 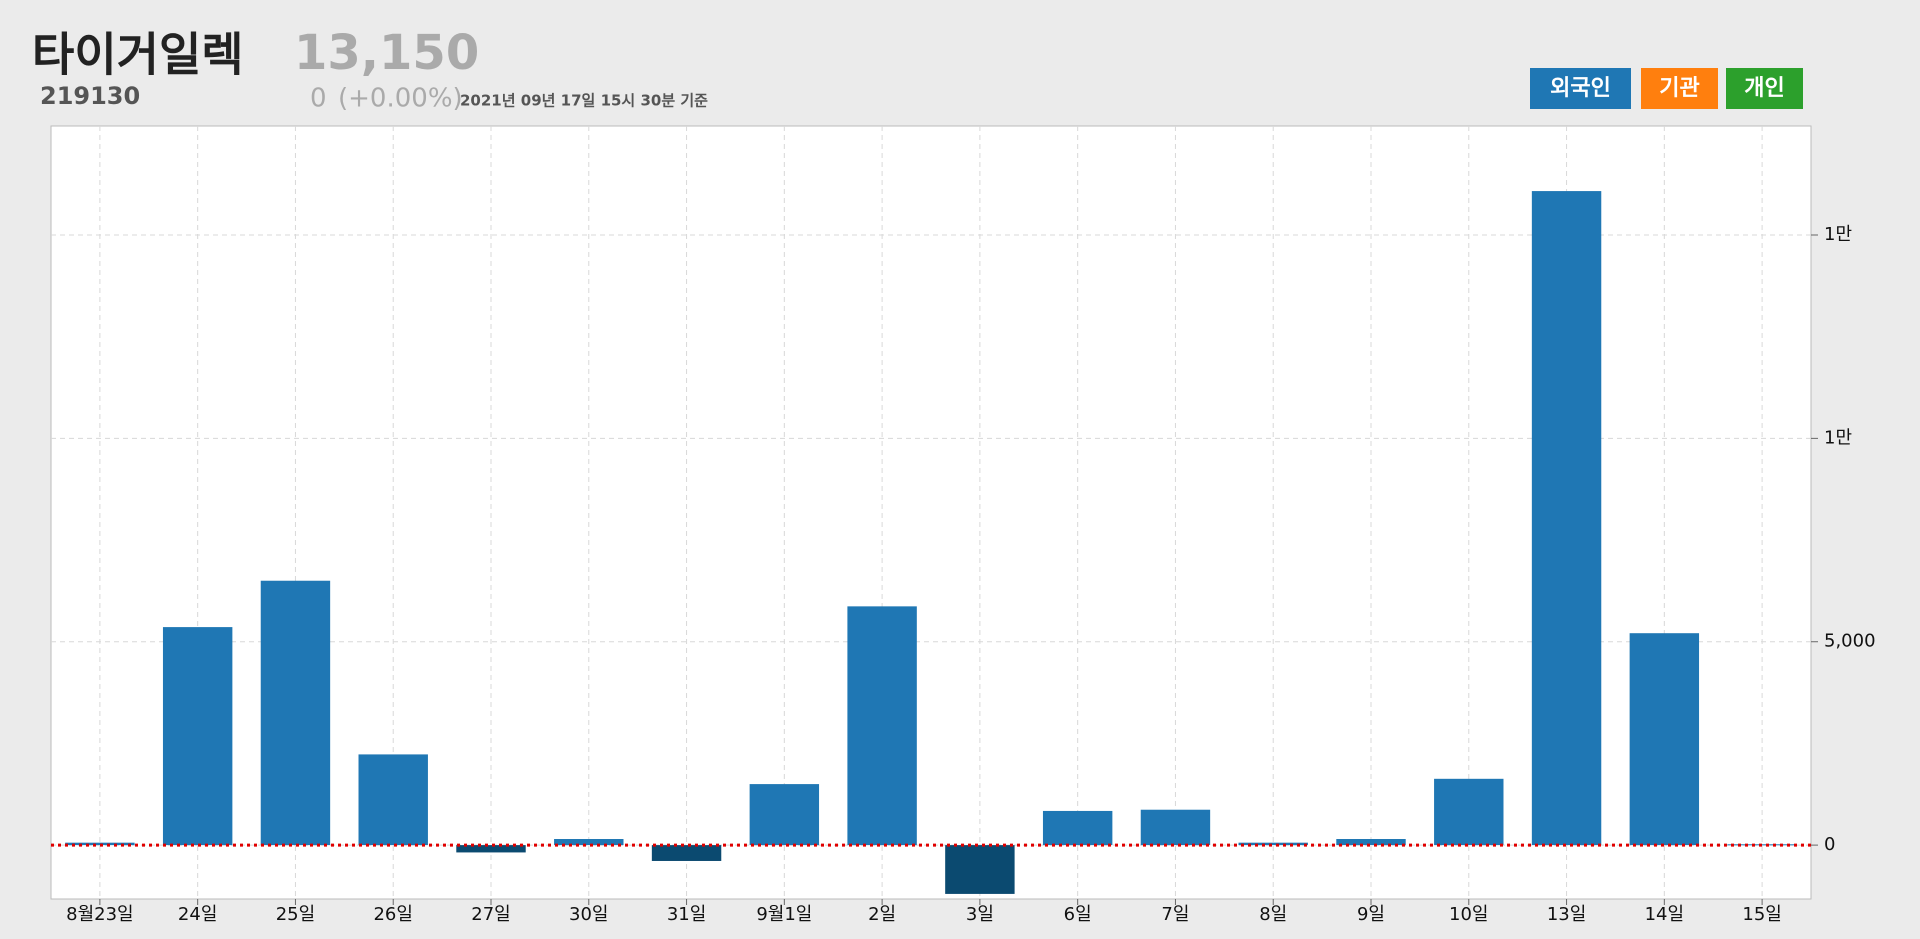 What do you see at coordinates (490, 914) in the screenshot?
I see `x-tick-label: 27일` at bounding box center [490, 914].